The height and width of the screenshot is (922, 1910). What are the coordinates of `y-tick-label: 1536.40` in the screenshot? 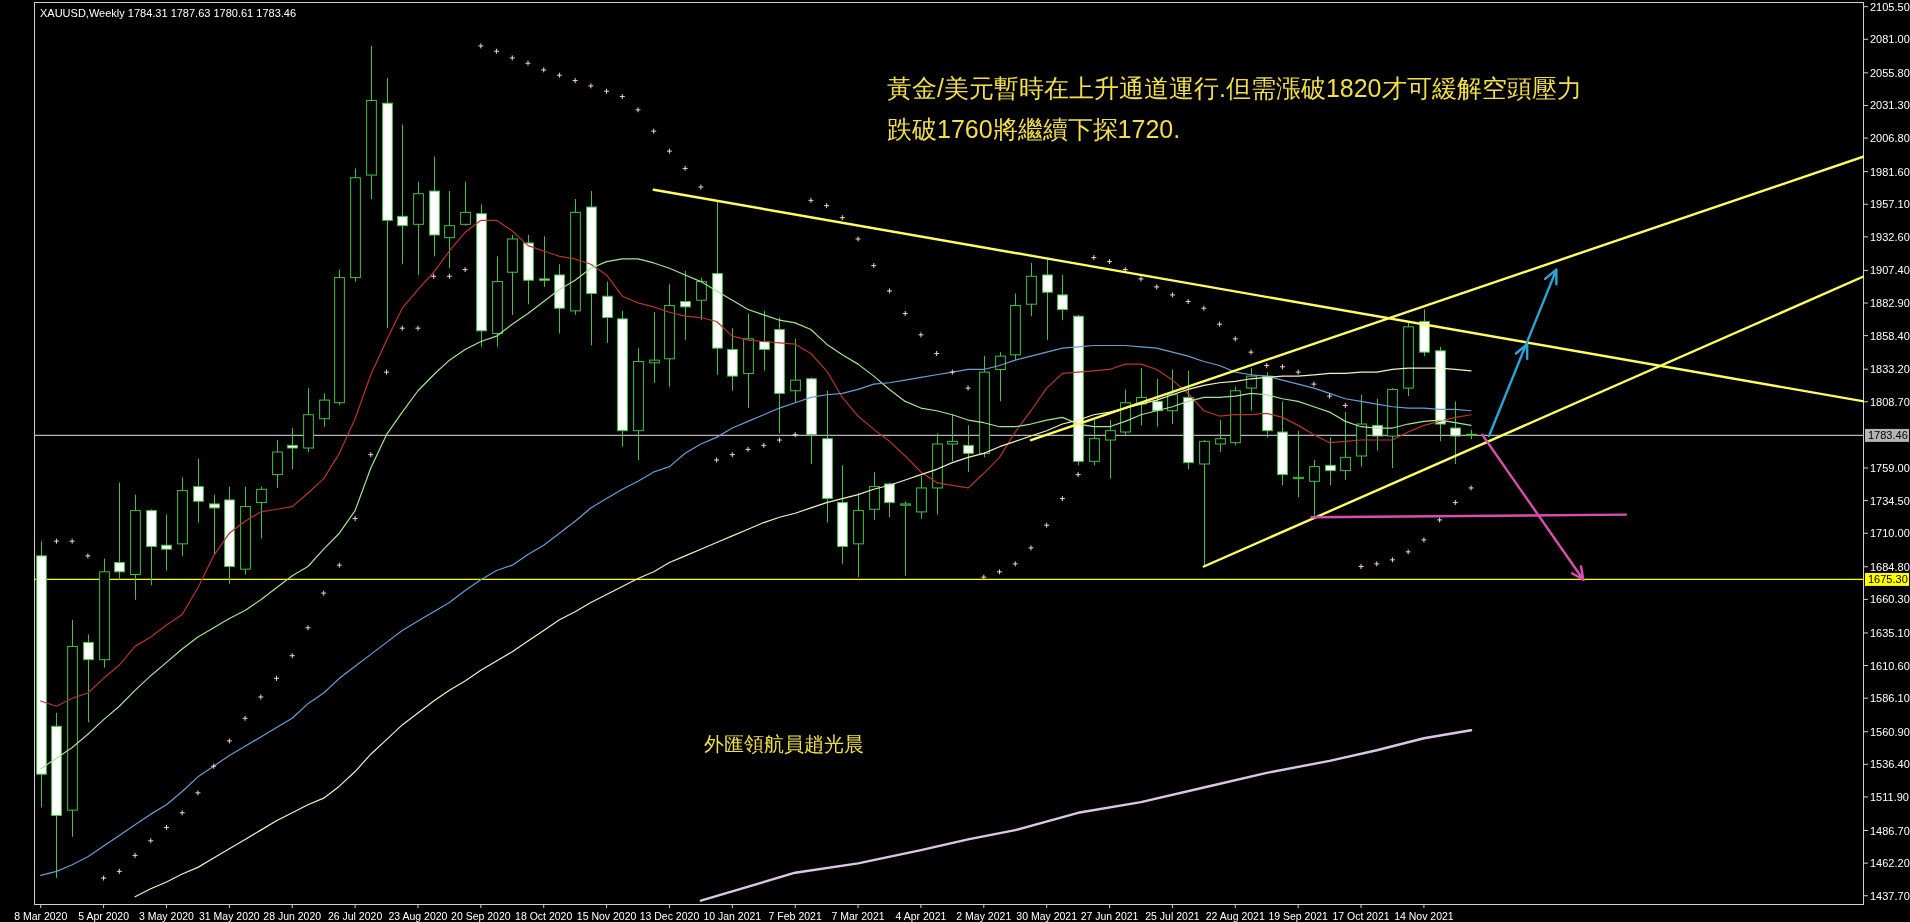 It's located at (1890, 764).